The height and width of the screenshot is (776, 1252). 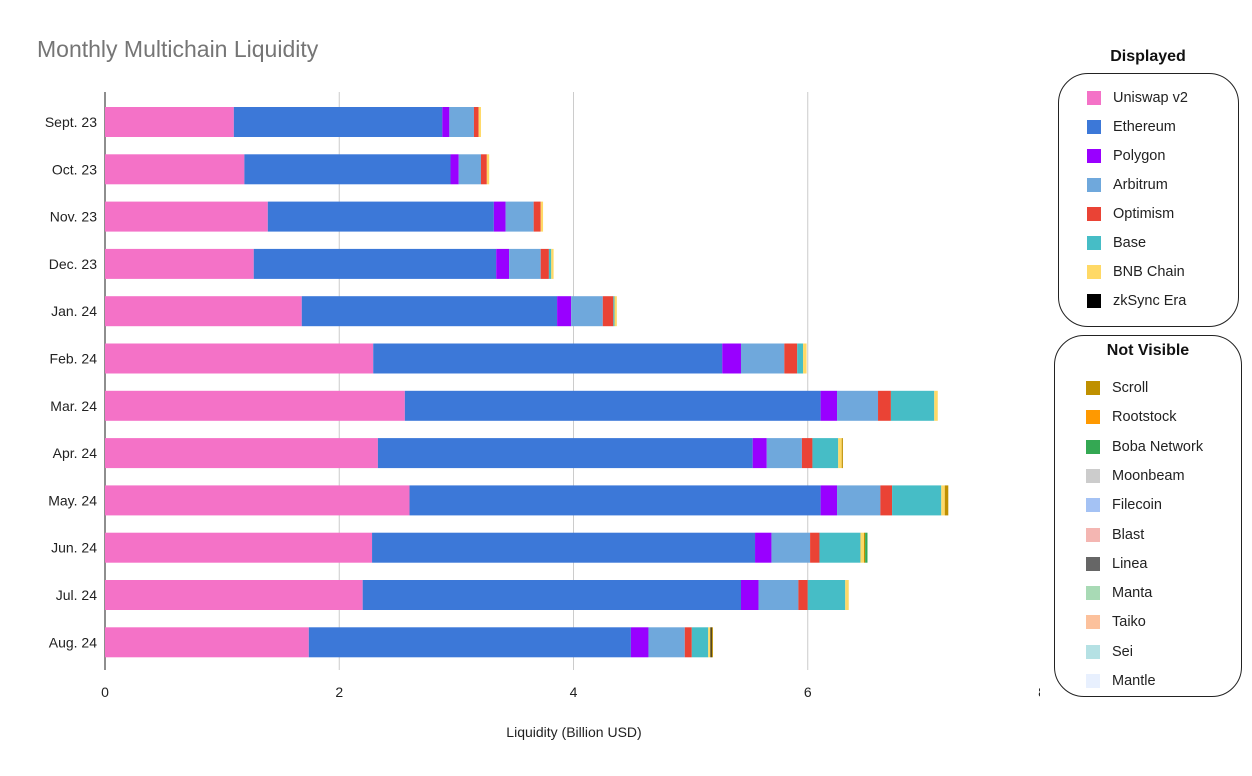 What do you see at coordinates (1137, 98) in the screenshot?
I see `legend-item: Uniswap v2` at bounding box center [1137, 98].